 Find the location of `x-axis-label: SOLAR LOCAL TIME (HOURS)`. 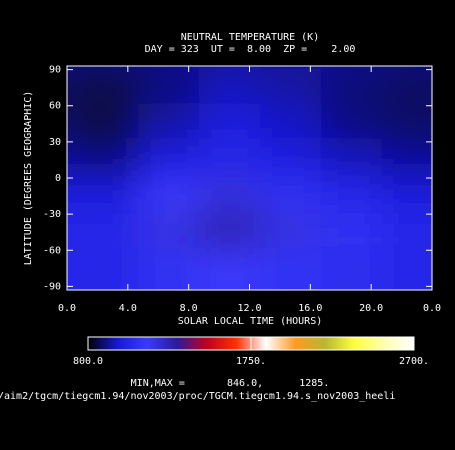

x-axis-label: SOLAR LOCAL TIME (HOURS) is located at coordinates (250, 321).